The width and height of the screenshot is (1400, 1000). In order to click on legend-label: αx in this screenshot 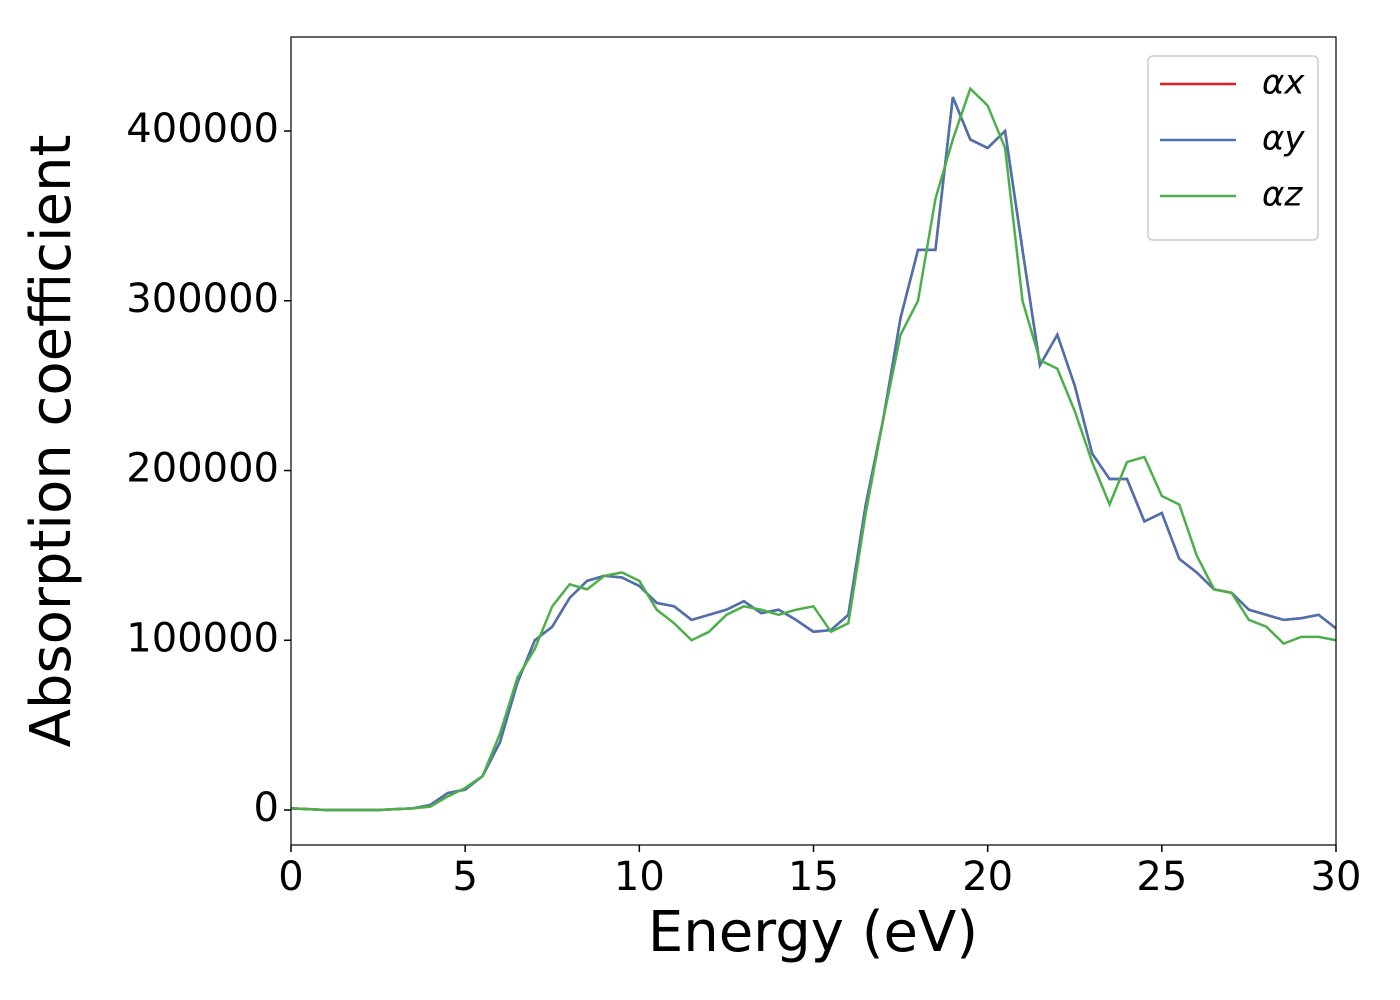, I will do `click(1283, 83)`.